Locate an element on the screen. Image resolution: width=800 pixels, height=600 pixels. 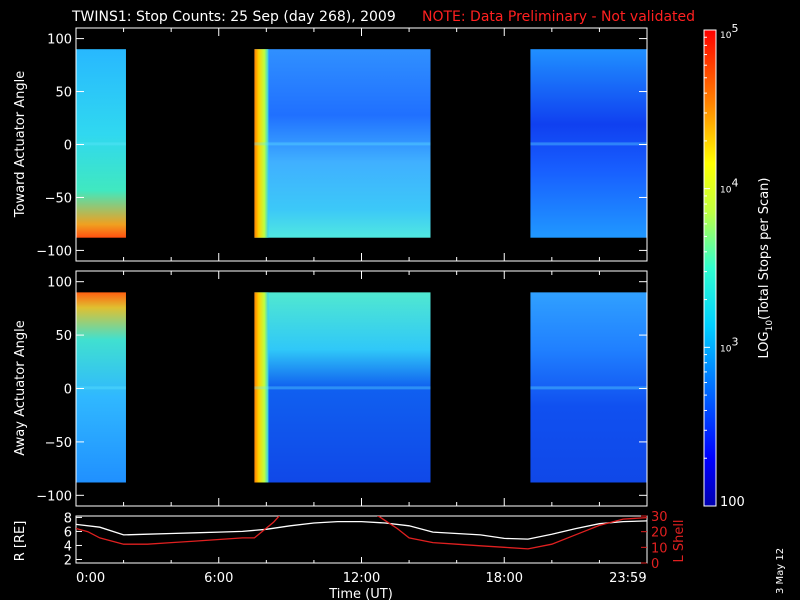
colorbar-tick-label: 10⁴ is located at coordinates (729, 186).